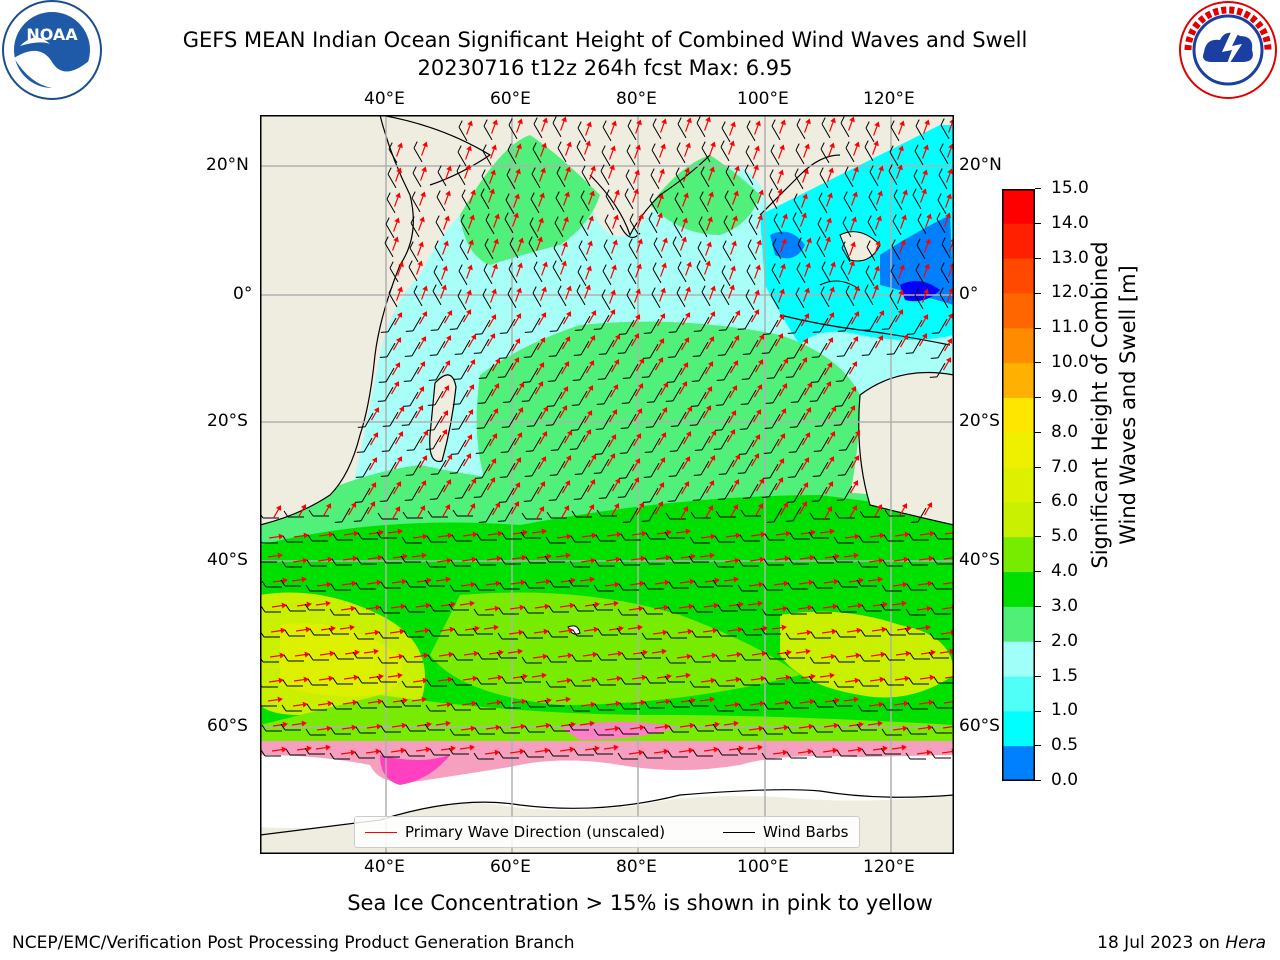  I want to click on colorbar-tick-mark, so click(1038, 746).